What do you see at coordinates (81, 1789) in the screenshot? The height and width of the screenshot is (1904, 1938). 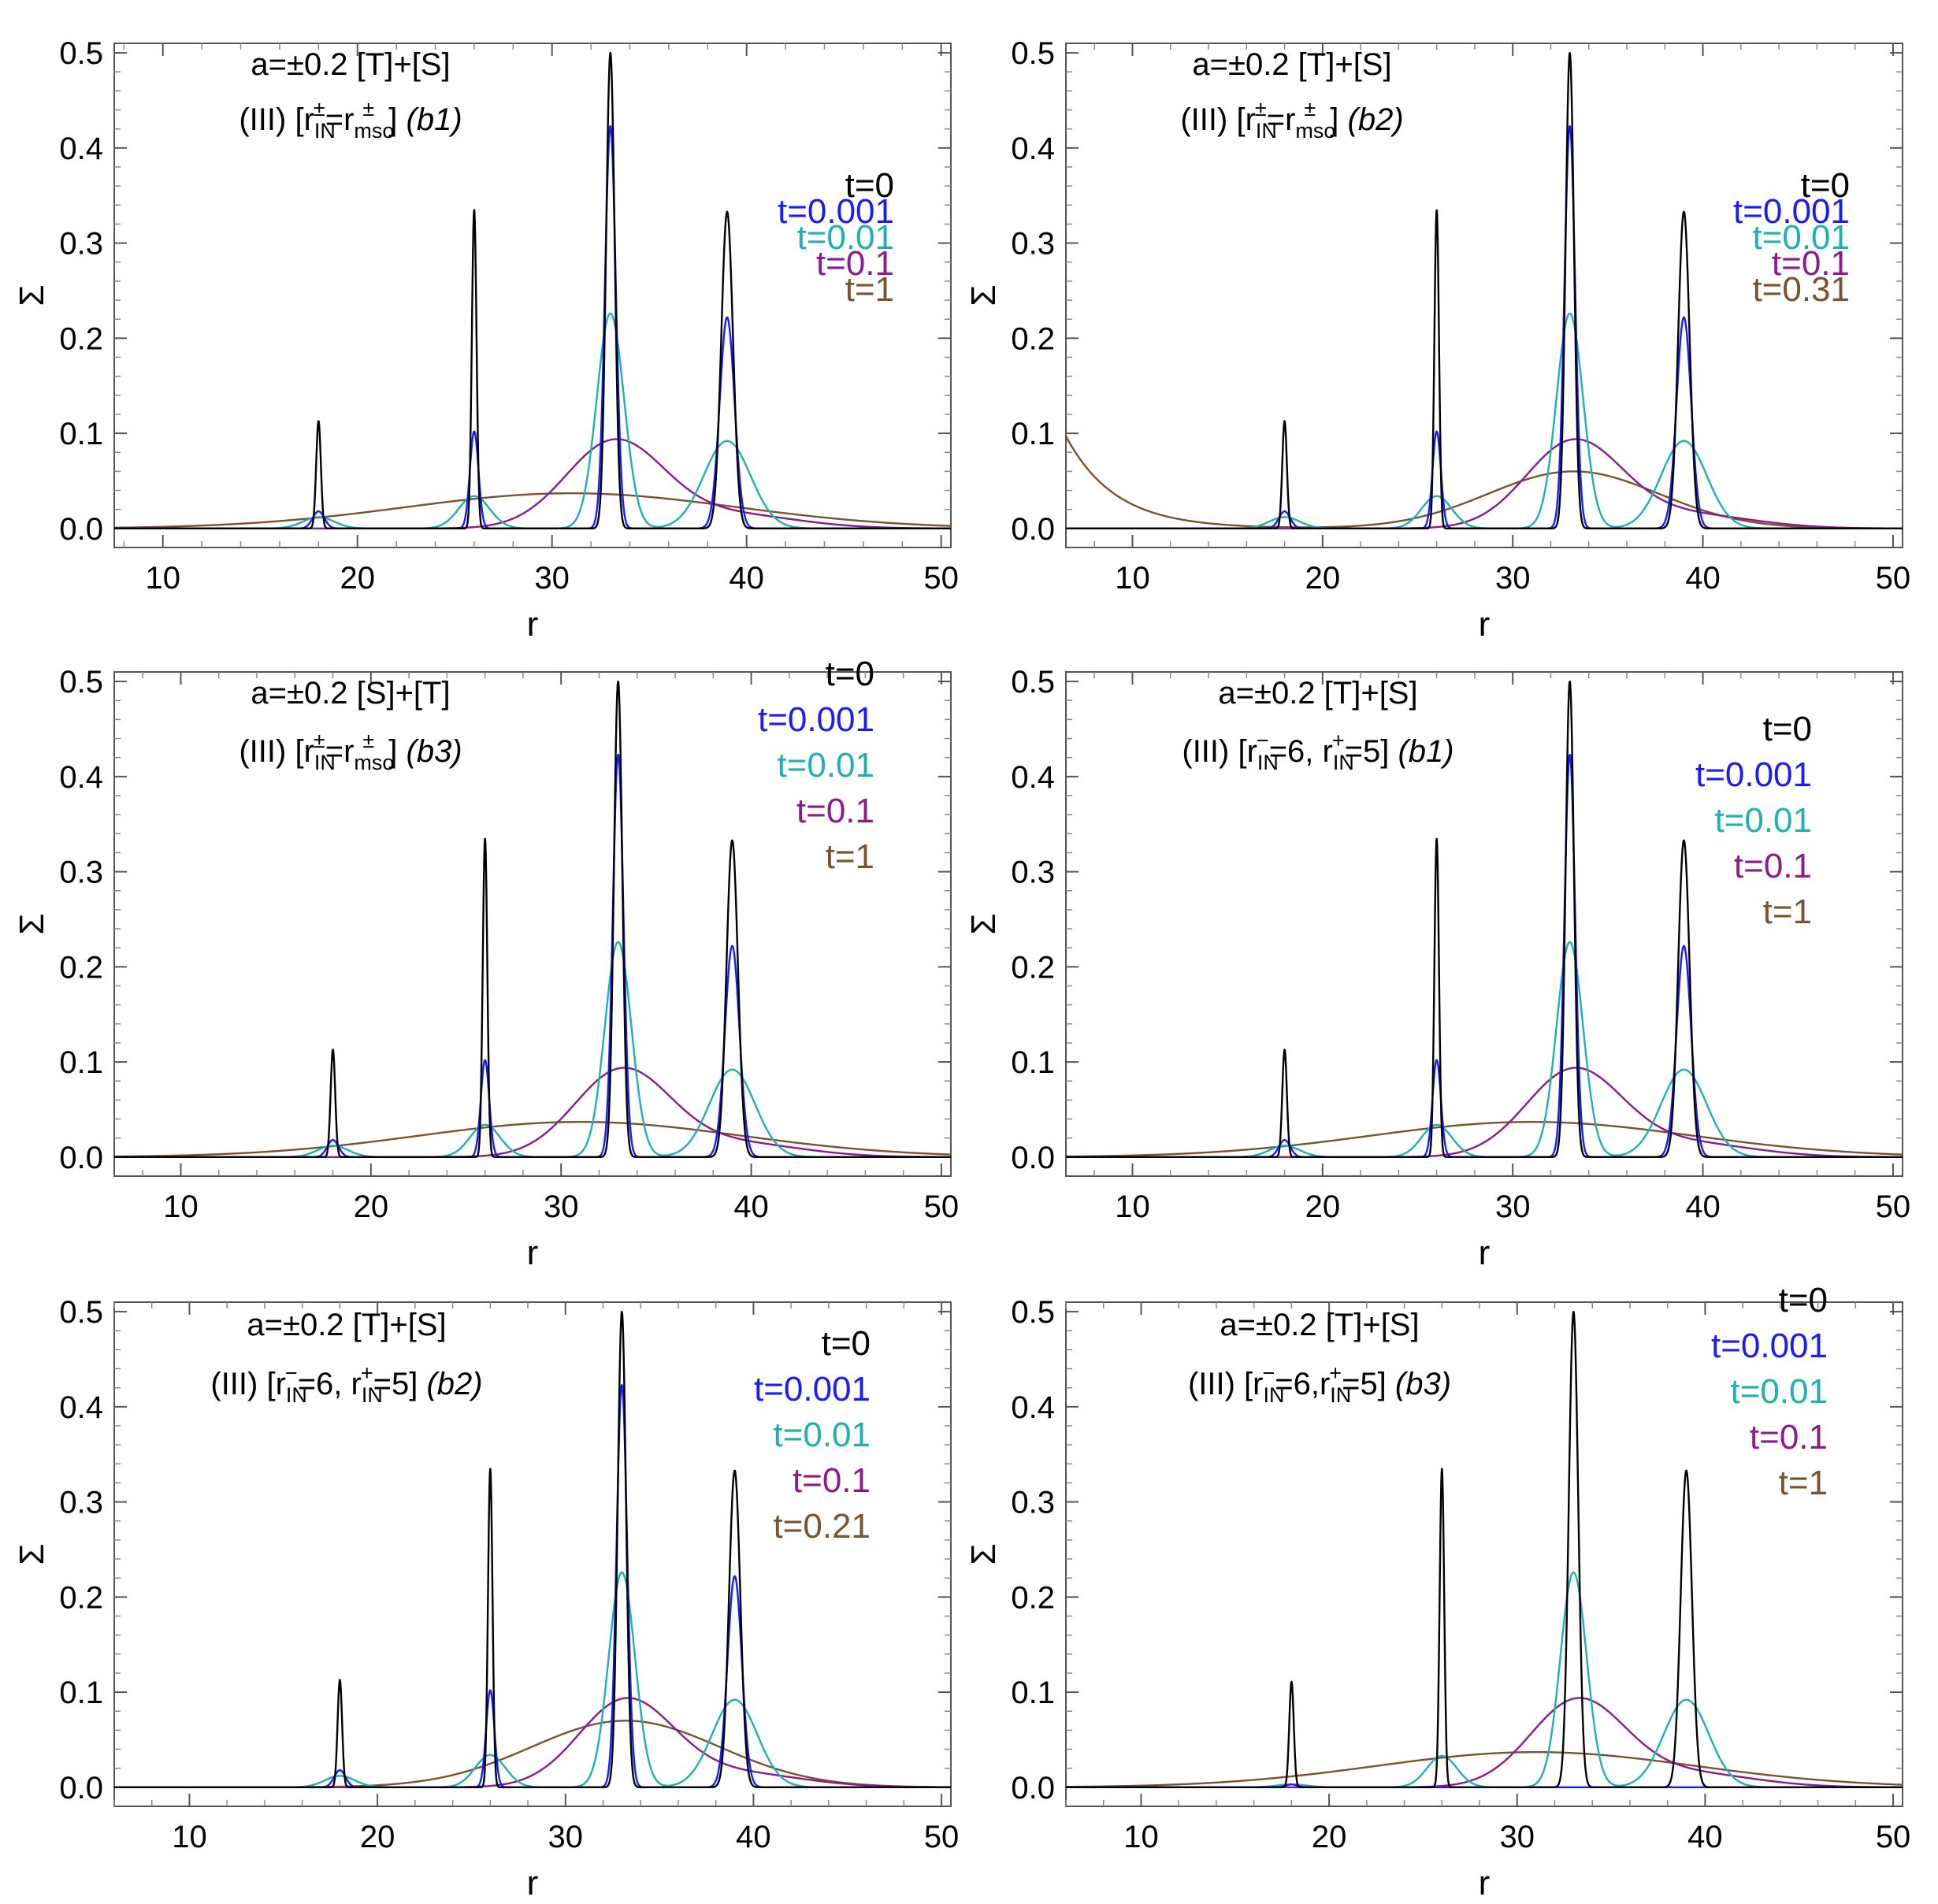 I see `y-tick-label: 0.0` at bounding box center [81, 1789].